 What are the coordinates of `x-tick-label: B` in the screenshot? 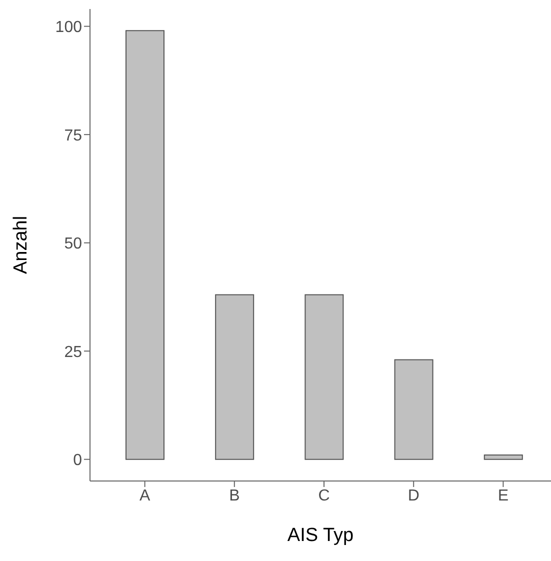 It's located at (234, 495).